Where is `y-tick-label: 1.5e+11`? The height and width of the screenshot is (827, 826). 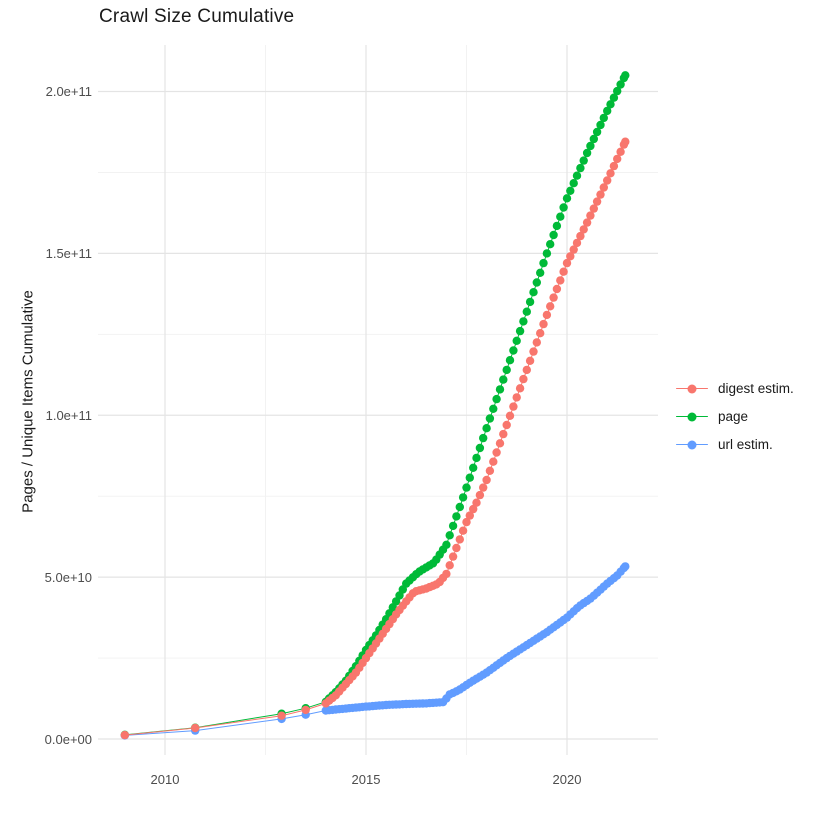
y-tick-label: 1.5e+11 is located at coordinates (68, 253).